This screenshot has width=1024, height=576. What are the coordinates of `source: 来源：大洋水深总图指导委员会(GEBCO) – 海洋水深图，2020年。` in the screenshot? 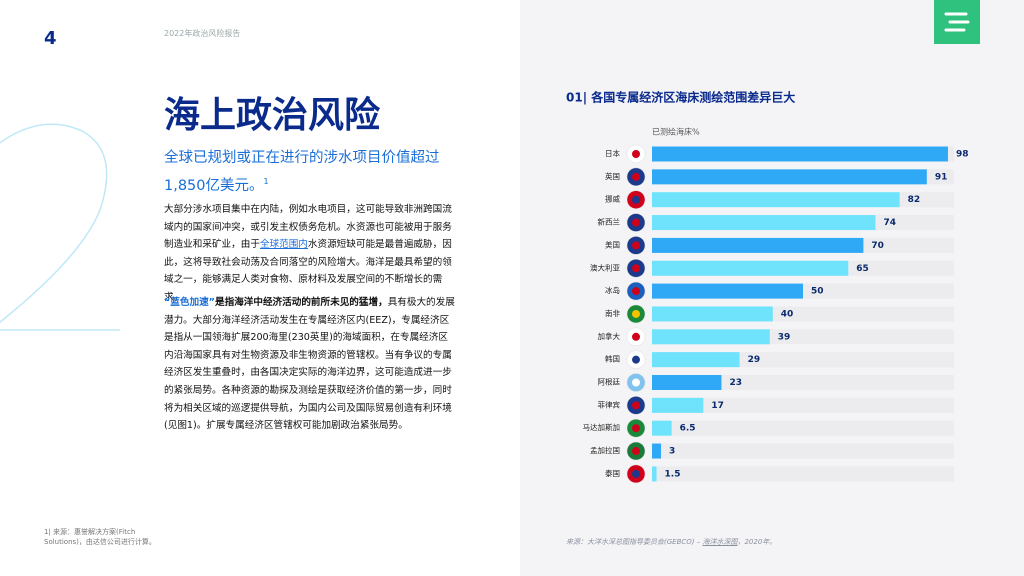 It's located at (671, 542).